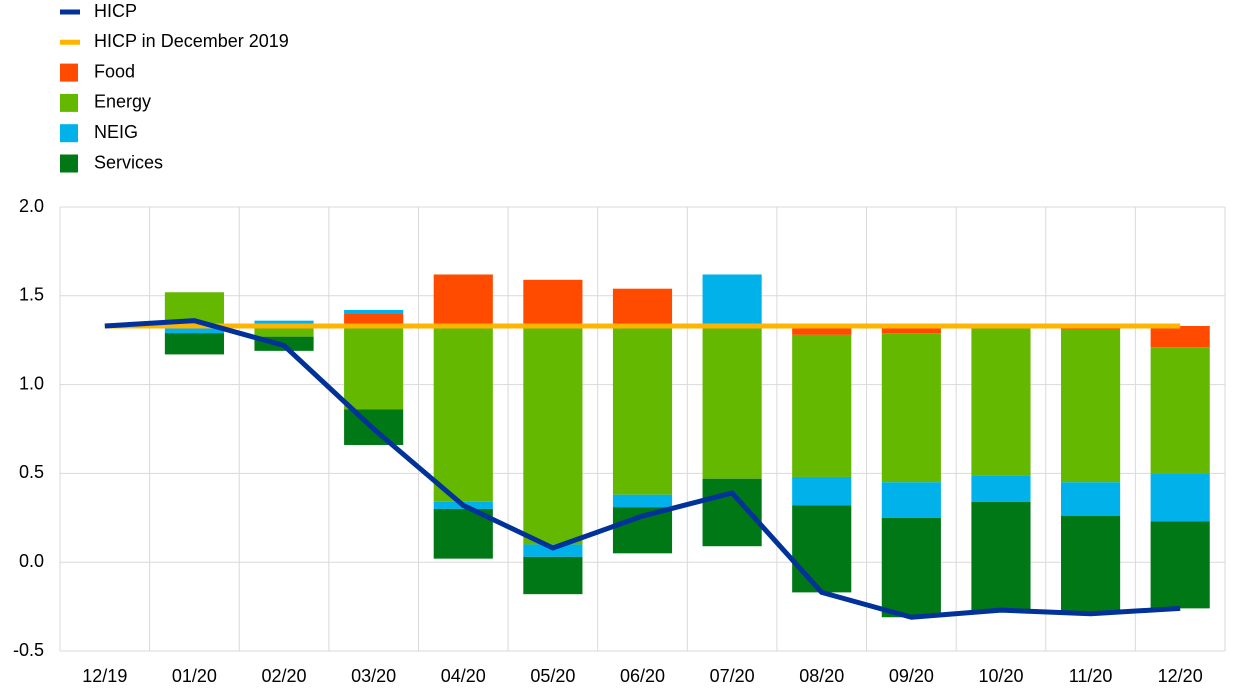 The height and width of the screenshot is (693, 1240). Describe the element at coordinates (28, 650) in the screenshot. I see `y-tick-label: -0.5` at that location.